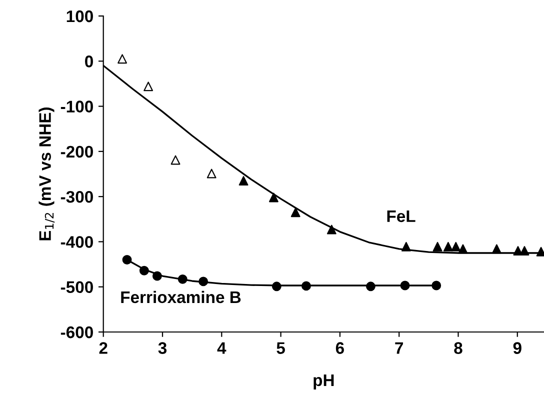 The image size is (544, 400). What do you see at coordinates (76, 332) in the screenshot?
I see `y-tick-label: -600` at bounding box center [76, 332].